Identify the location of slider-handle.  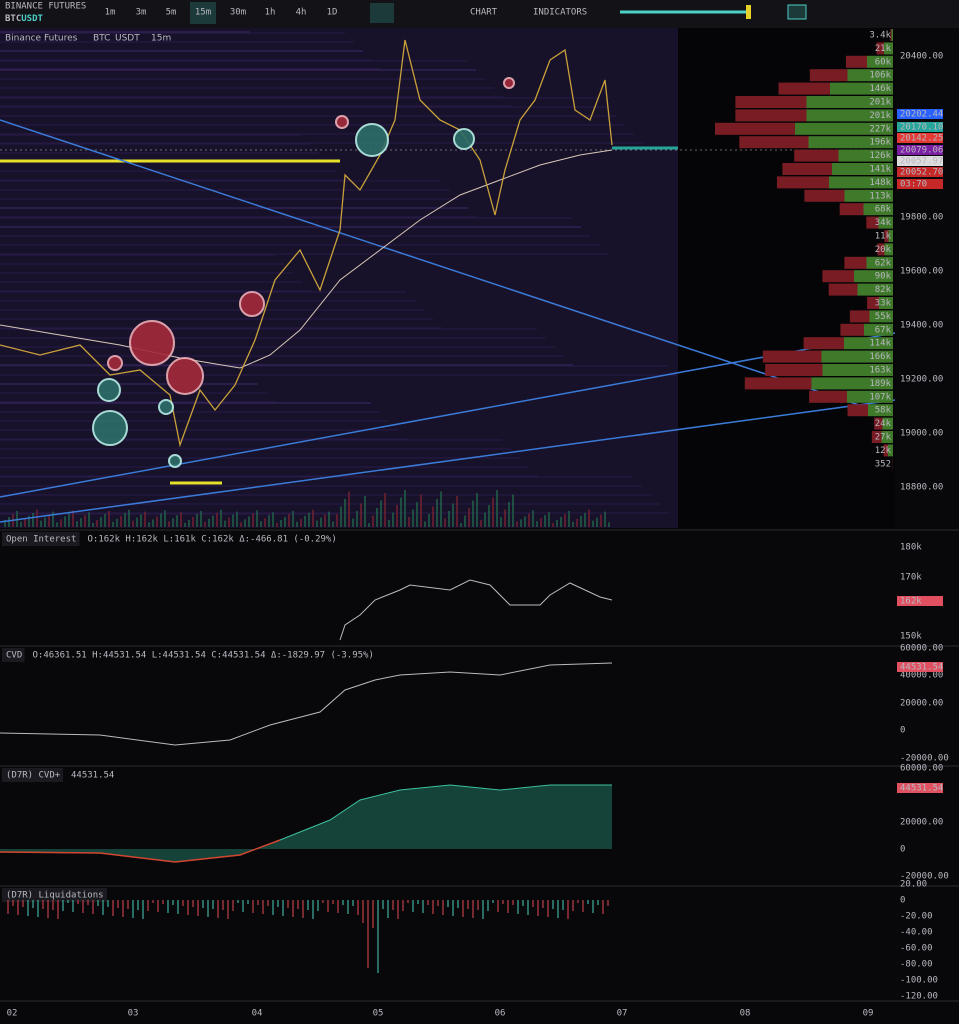
(748, 12).